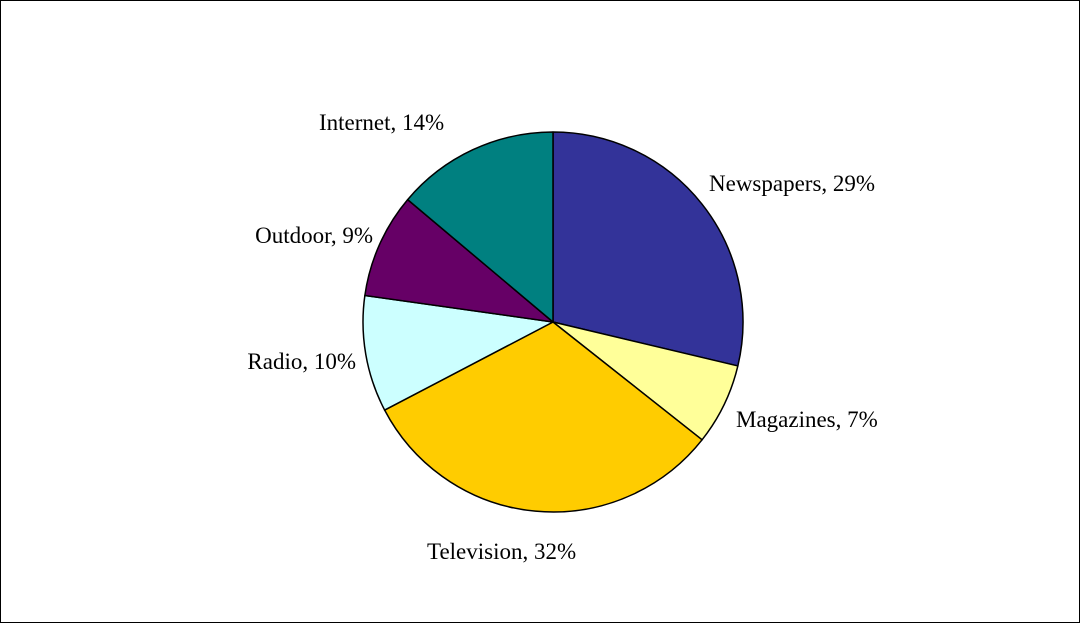 This screenshot has width=1080, height=624. What do you see at coordinates (301, 361) in the screenshot?
I see `slice-label-radio: Radio, 10%` at bounding box center [301, 361].